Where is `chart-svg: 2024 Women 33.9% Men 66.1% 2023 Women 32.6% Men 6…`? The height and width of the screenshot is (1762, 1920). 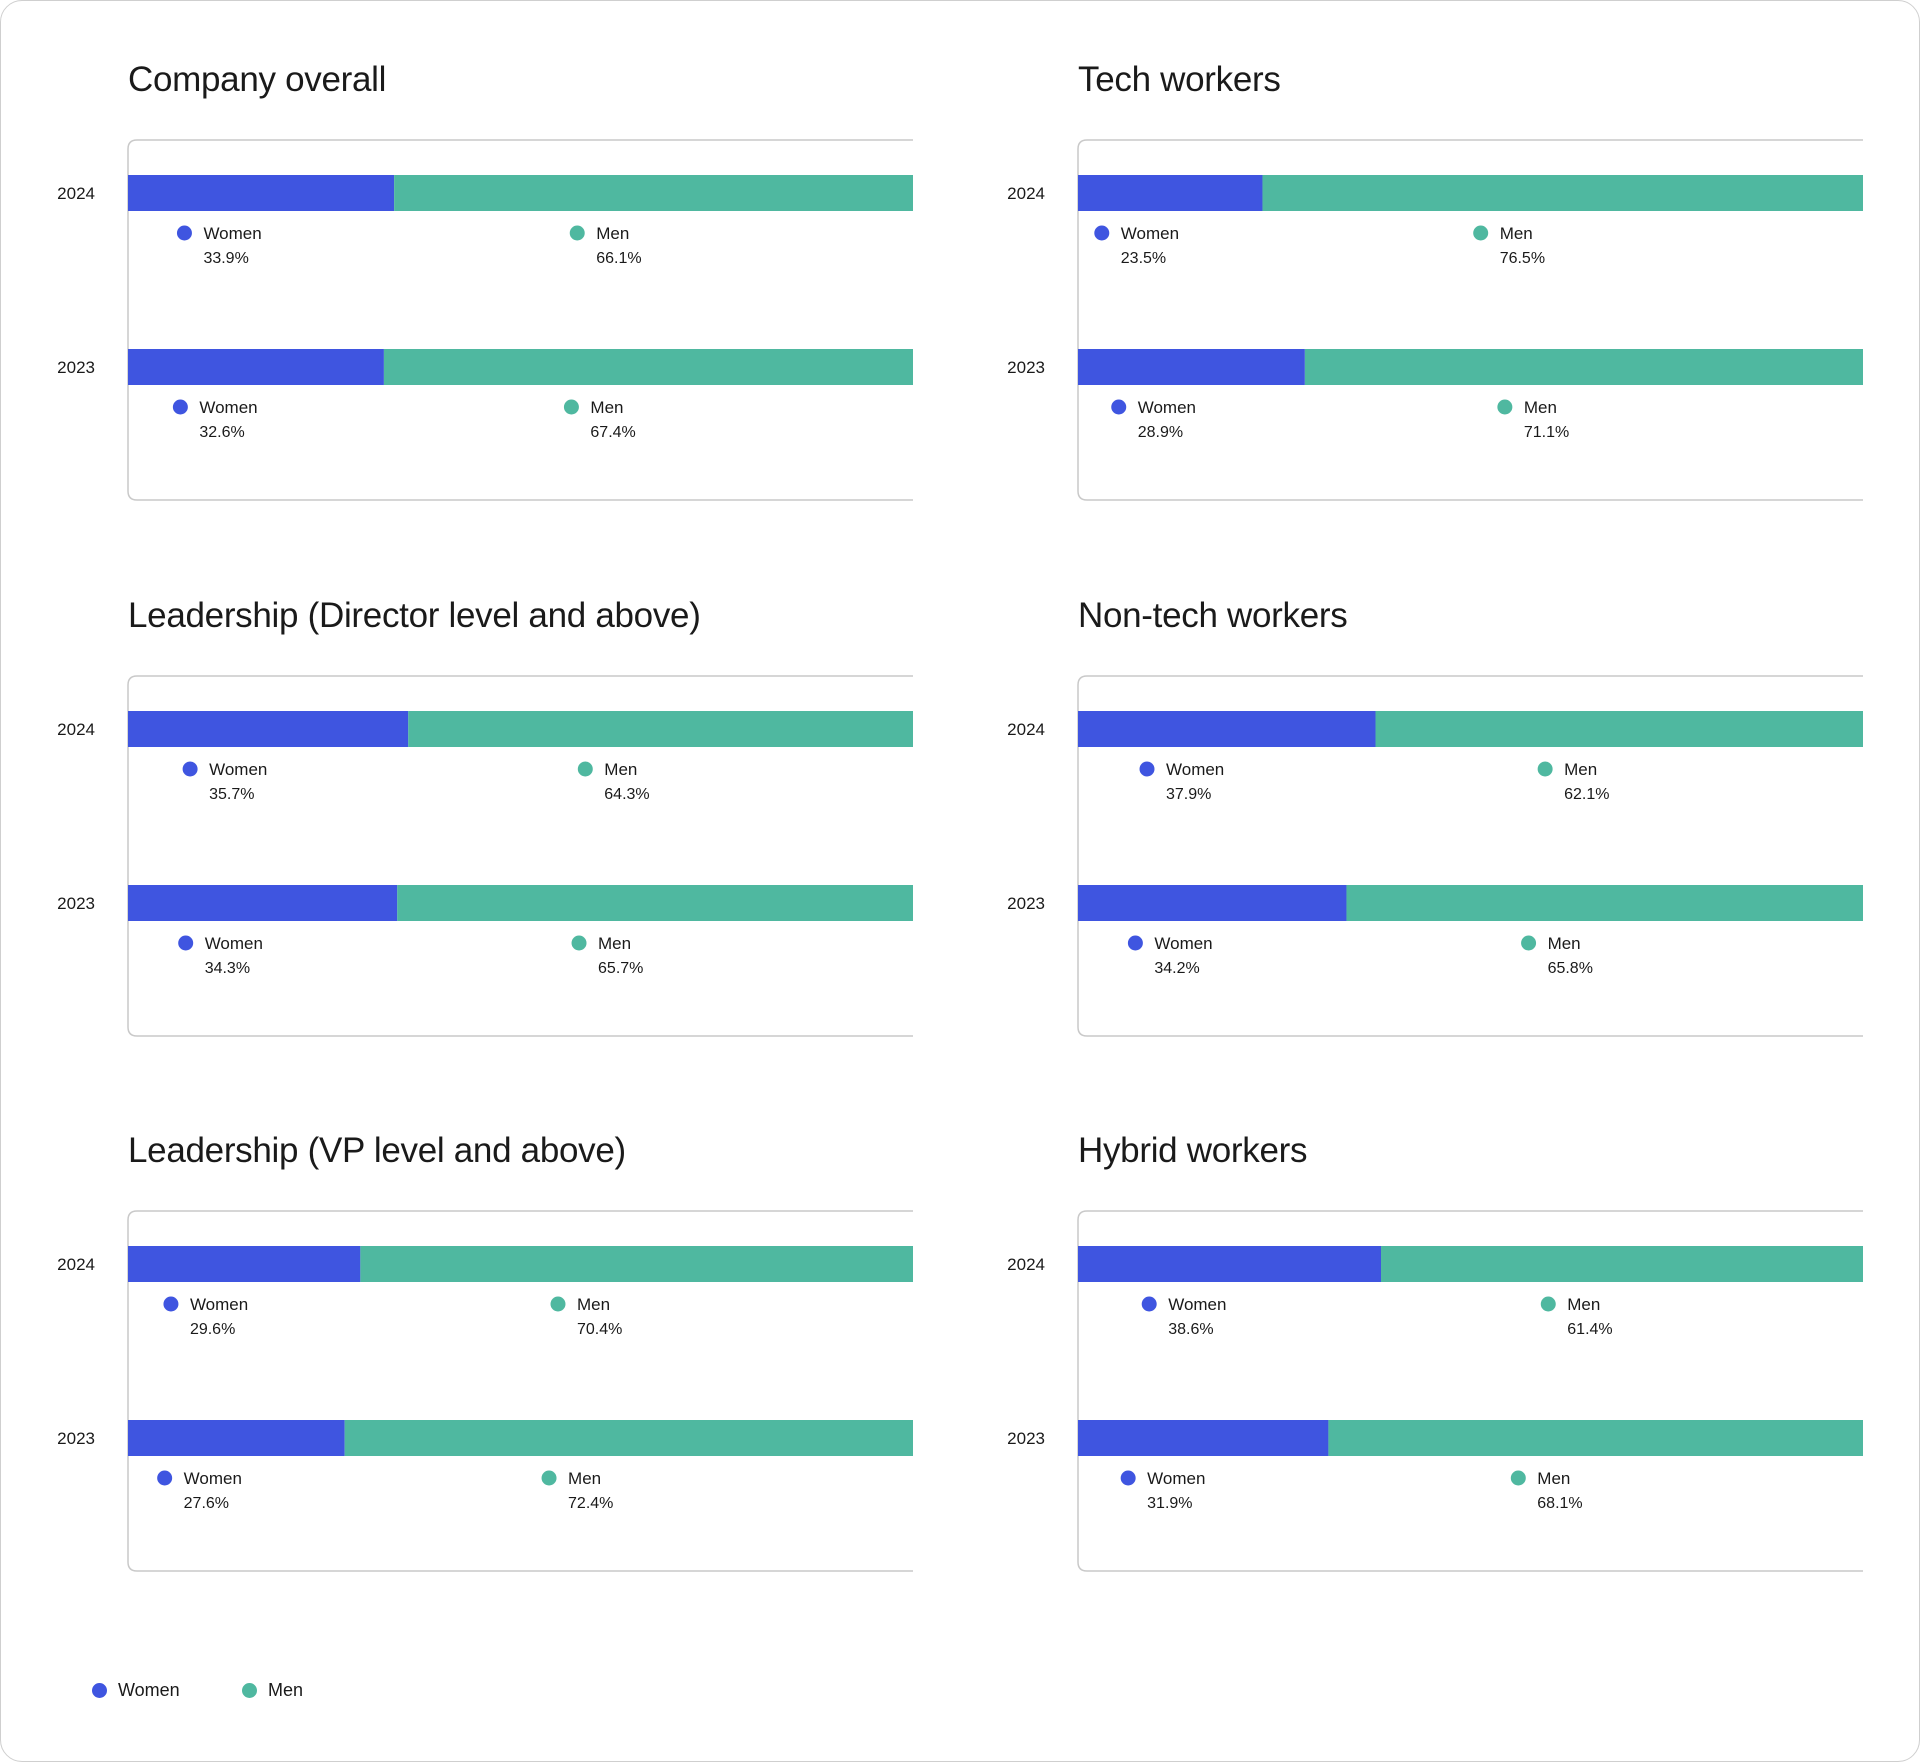 chart-svg: 2024 Women 33.9% Men 66.1% 2023 Women 32.6% Men 6… is located at coordinates (485, 320).